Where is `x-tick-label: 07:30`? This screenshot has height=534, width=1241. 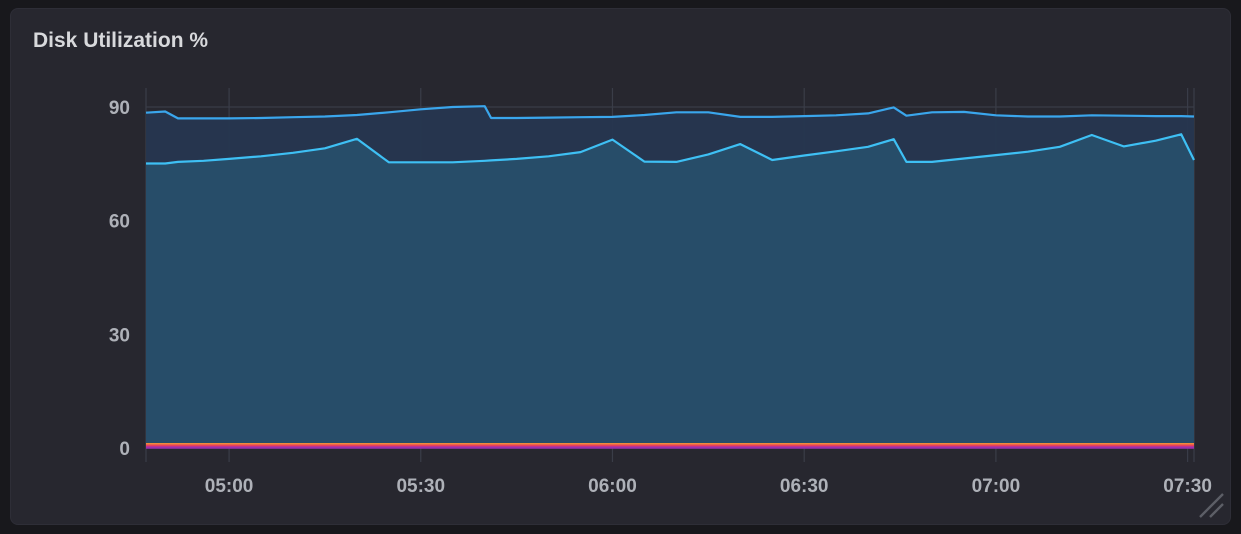
x-tick-label: 07:30 is located at coordinates (1187, 486).